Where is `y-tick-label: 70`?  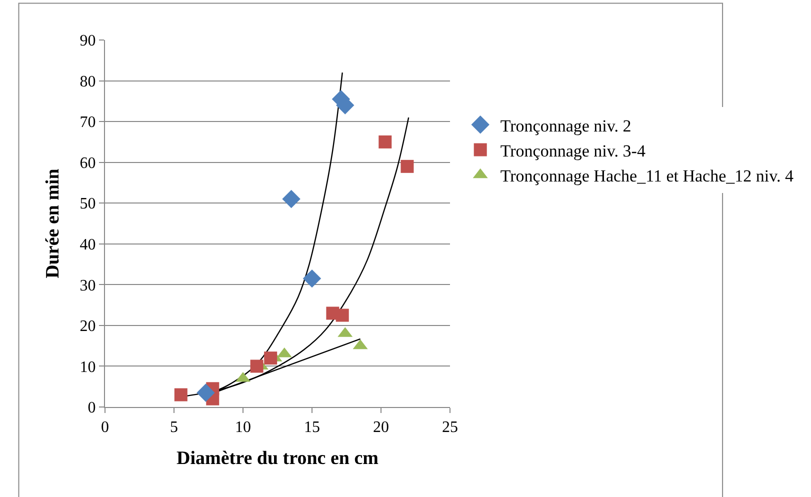
y-tick-label: 70 is located at coordinates (88, 123).